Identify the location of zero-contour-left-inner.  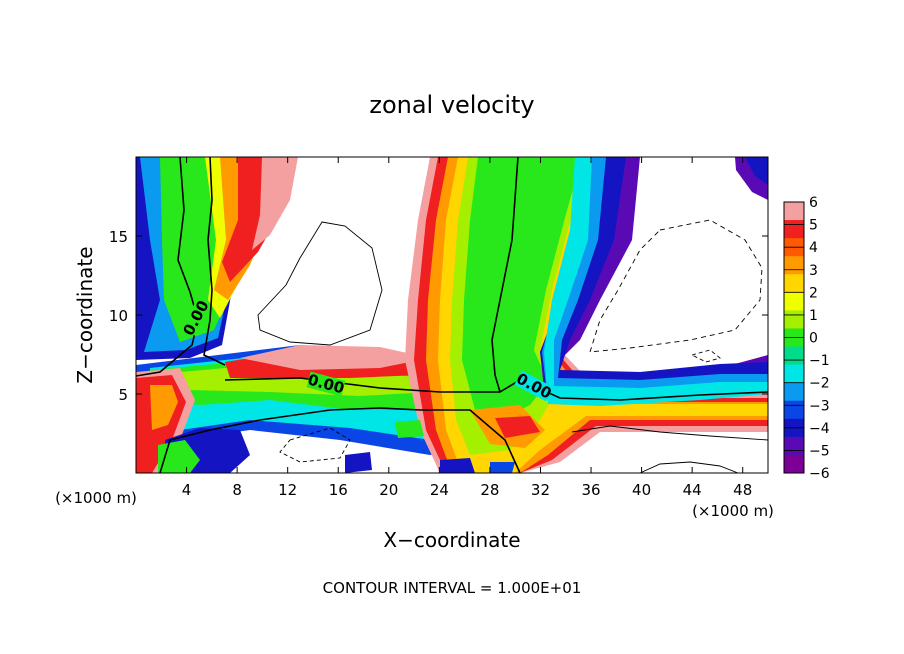
(214, 261).